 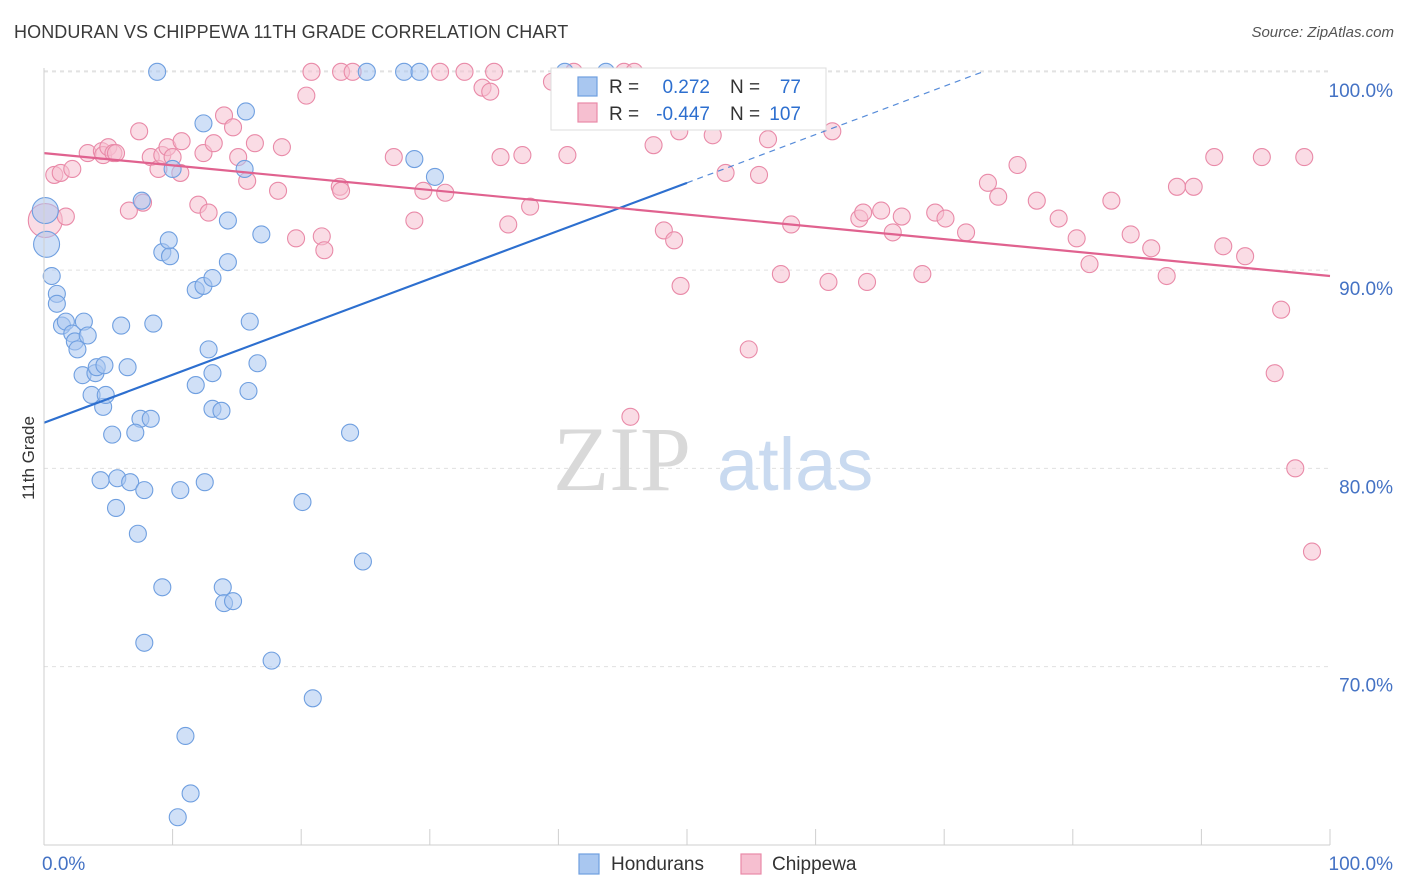 I want to click on legend-swatch-hondurans, so click(x=589, y=864).